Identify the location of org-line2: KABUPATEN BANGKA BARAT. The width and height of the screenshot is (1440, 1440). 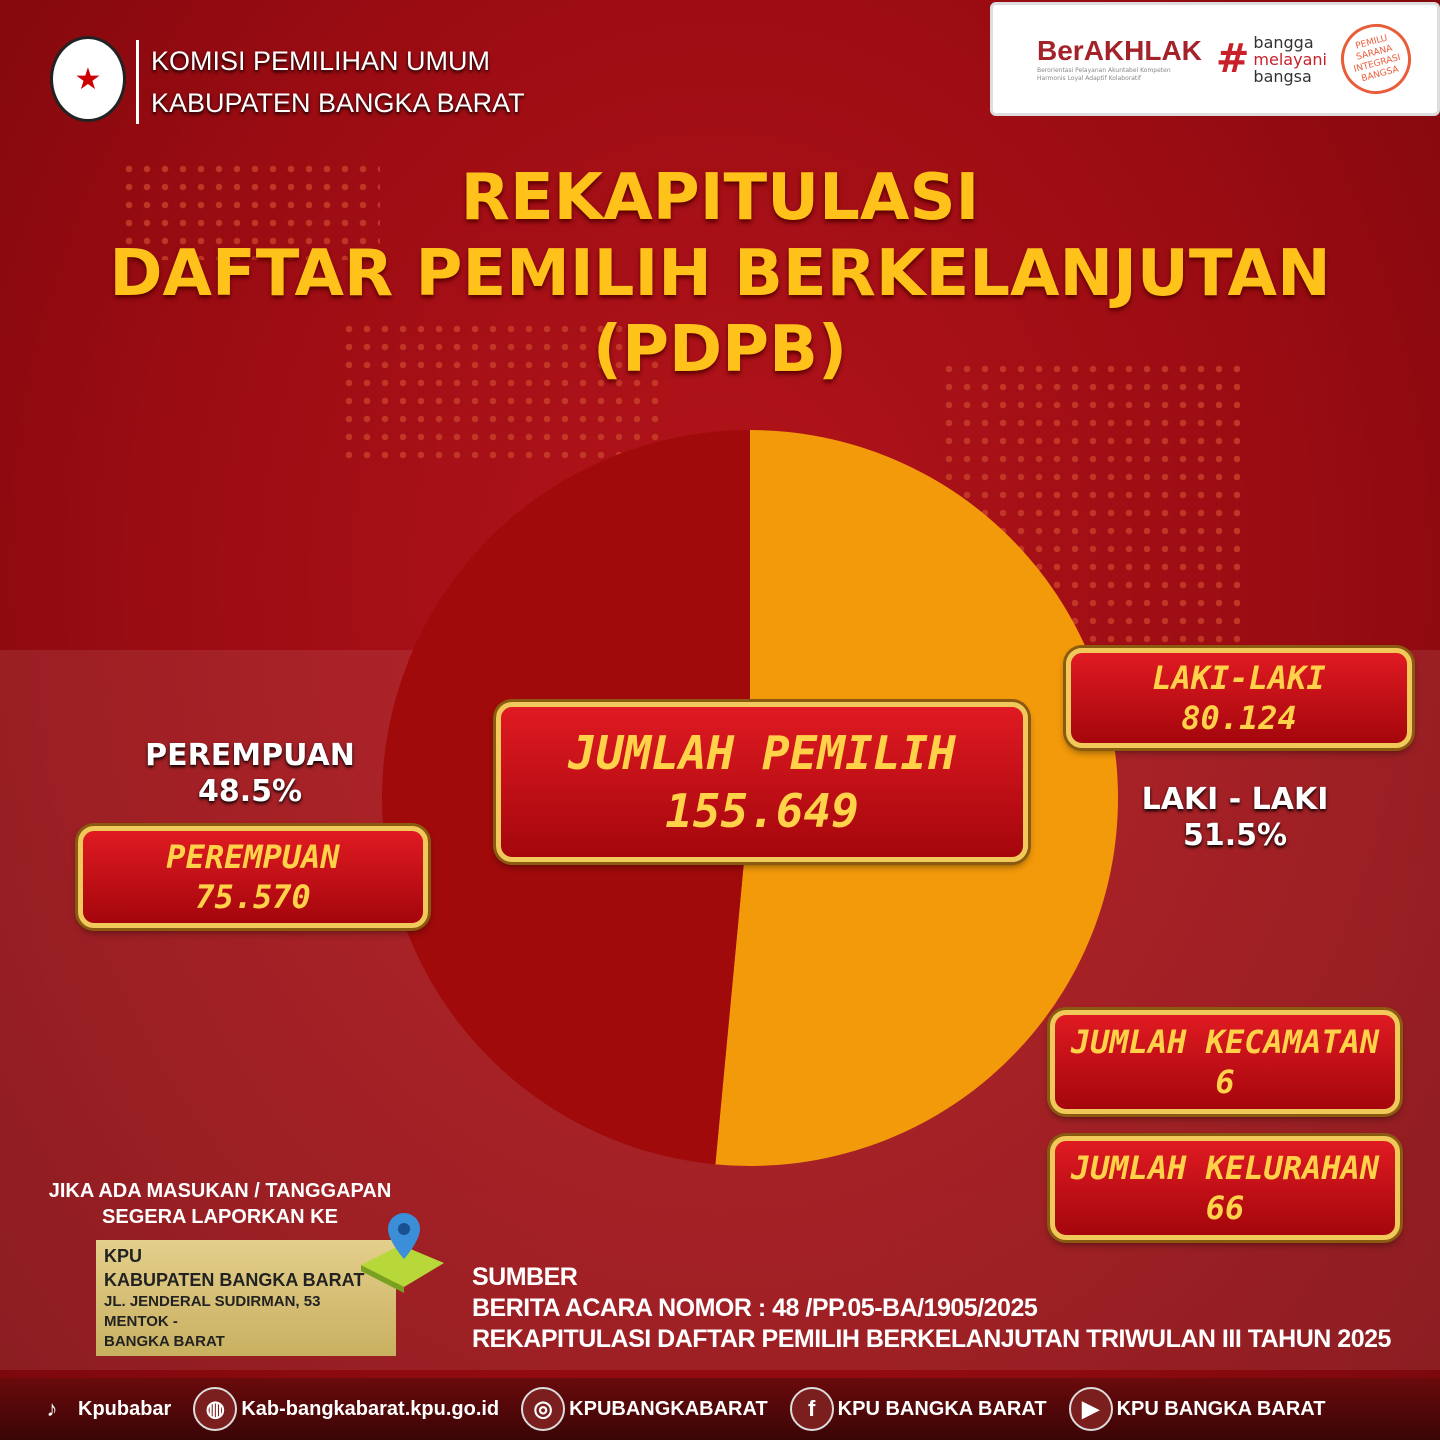
(338, 103).